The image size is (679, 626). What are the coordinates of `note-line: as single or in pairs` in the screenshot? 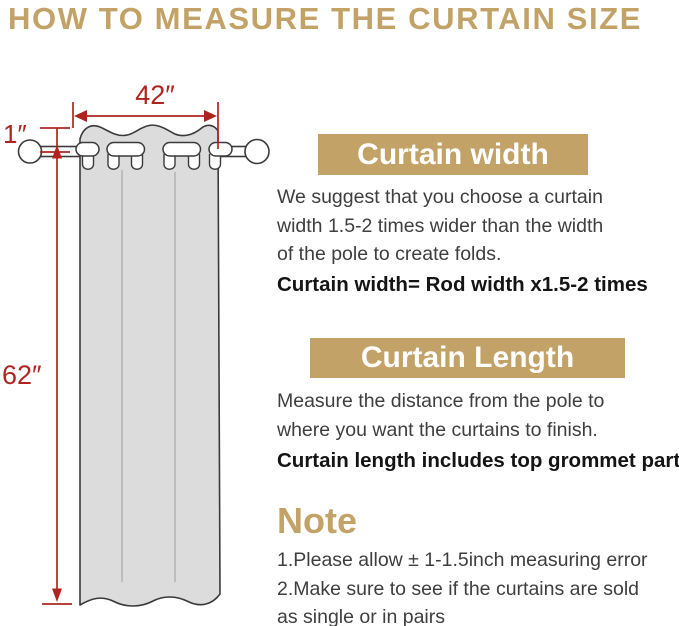 It's located at (361, 616).